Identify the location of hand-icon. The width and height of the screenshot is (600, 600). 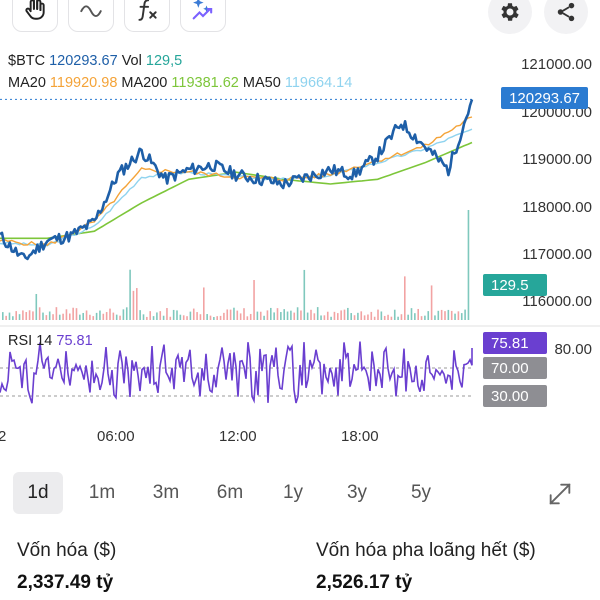
(35, 10).